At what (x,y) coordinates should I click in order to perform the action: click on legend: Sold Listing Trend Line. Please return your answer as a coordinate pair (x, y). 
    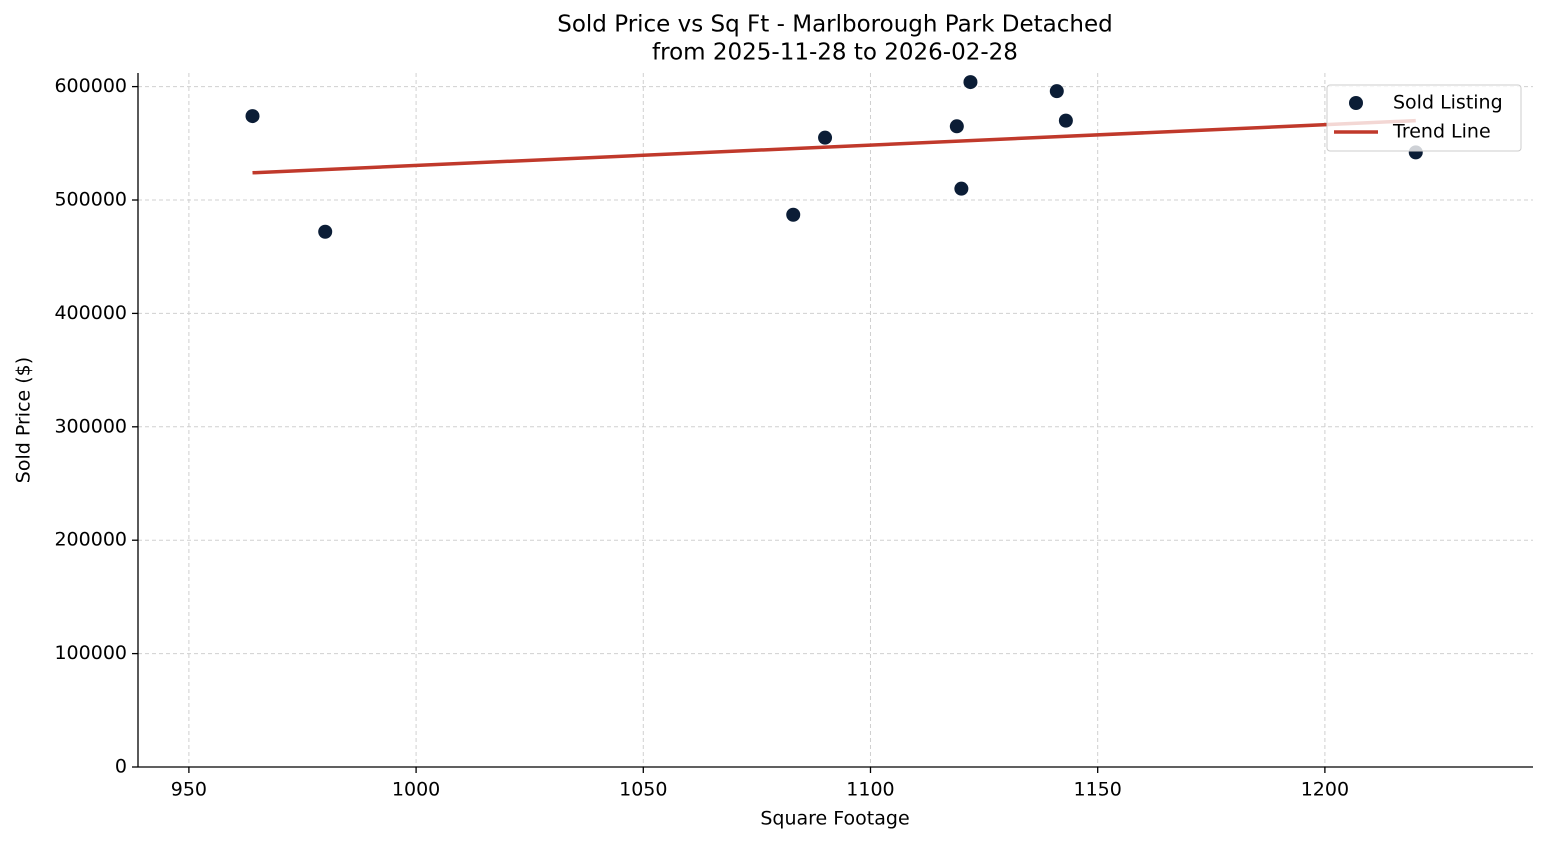
    Looking at the image, I should click on (1424, 118).